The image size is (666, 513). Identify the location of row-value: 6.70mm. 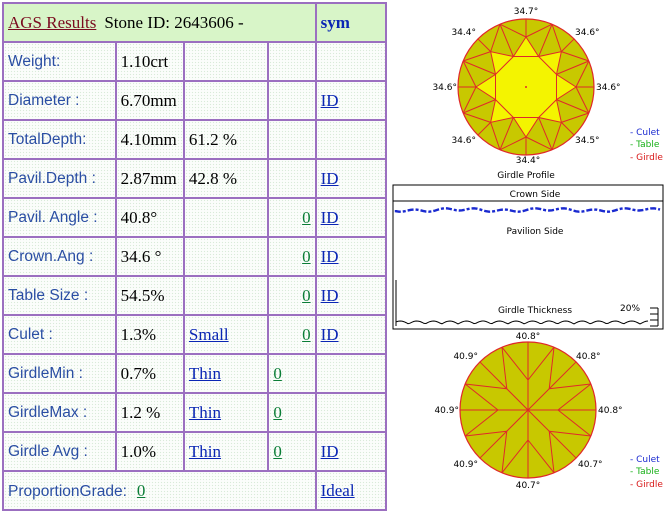
(148, 100).